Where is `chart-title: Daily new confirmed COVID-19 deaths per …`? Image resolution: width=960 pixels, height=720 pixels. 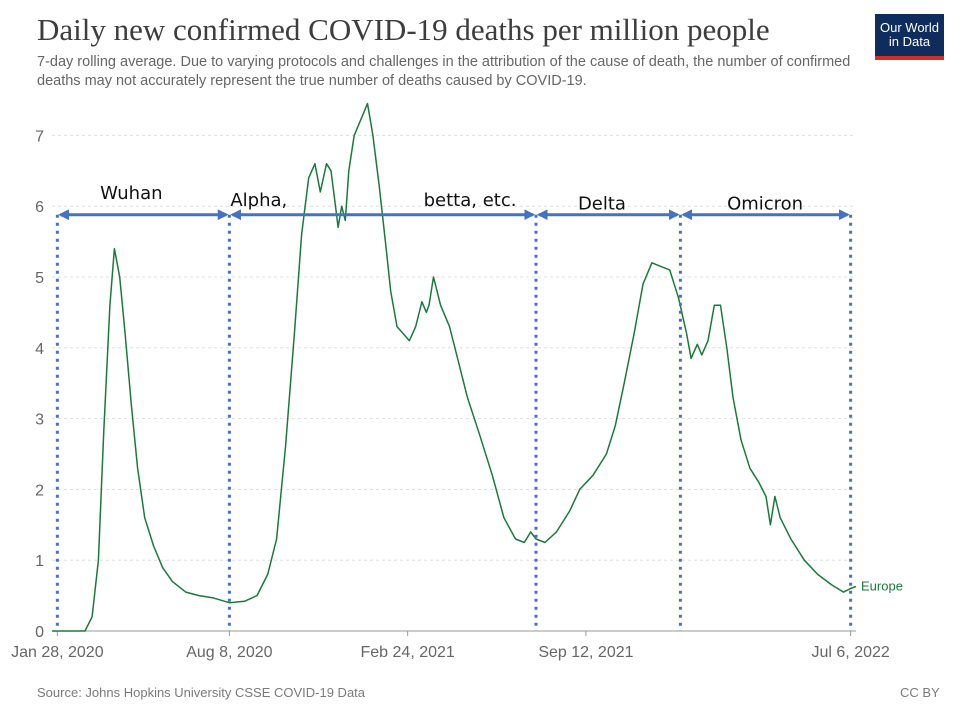
chart-title: Daily new confirmed COVID-19 deaths per … is located at coordinates (403, 29).